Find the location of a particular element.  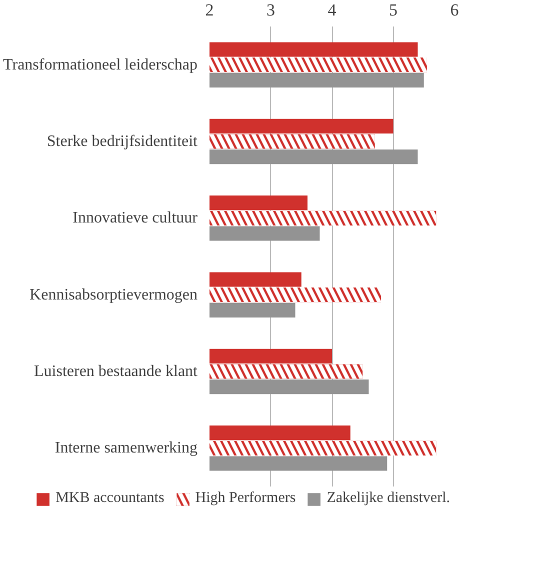

y-tick-label: Innovatieve cultuur is located at coordinates (135, 218).